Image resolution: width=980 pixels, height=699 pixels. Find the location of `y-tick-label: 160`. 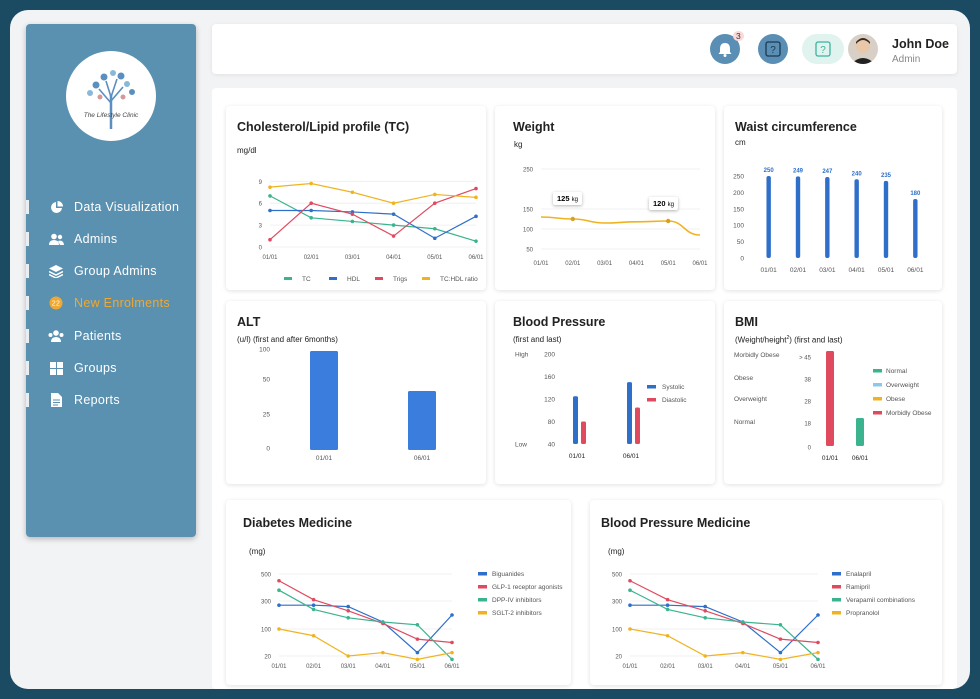

y-tick-label: 160 is located at coordinates (549, 377).